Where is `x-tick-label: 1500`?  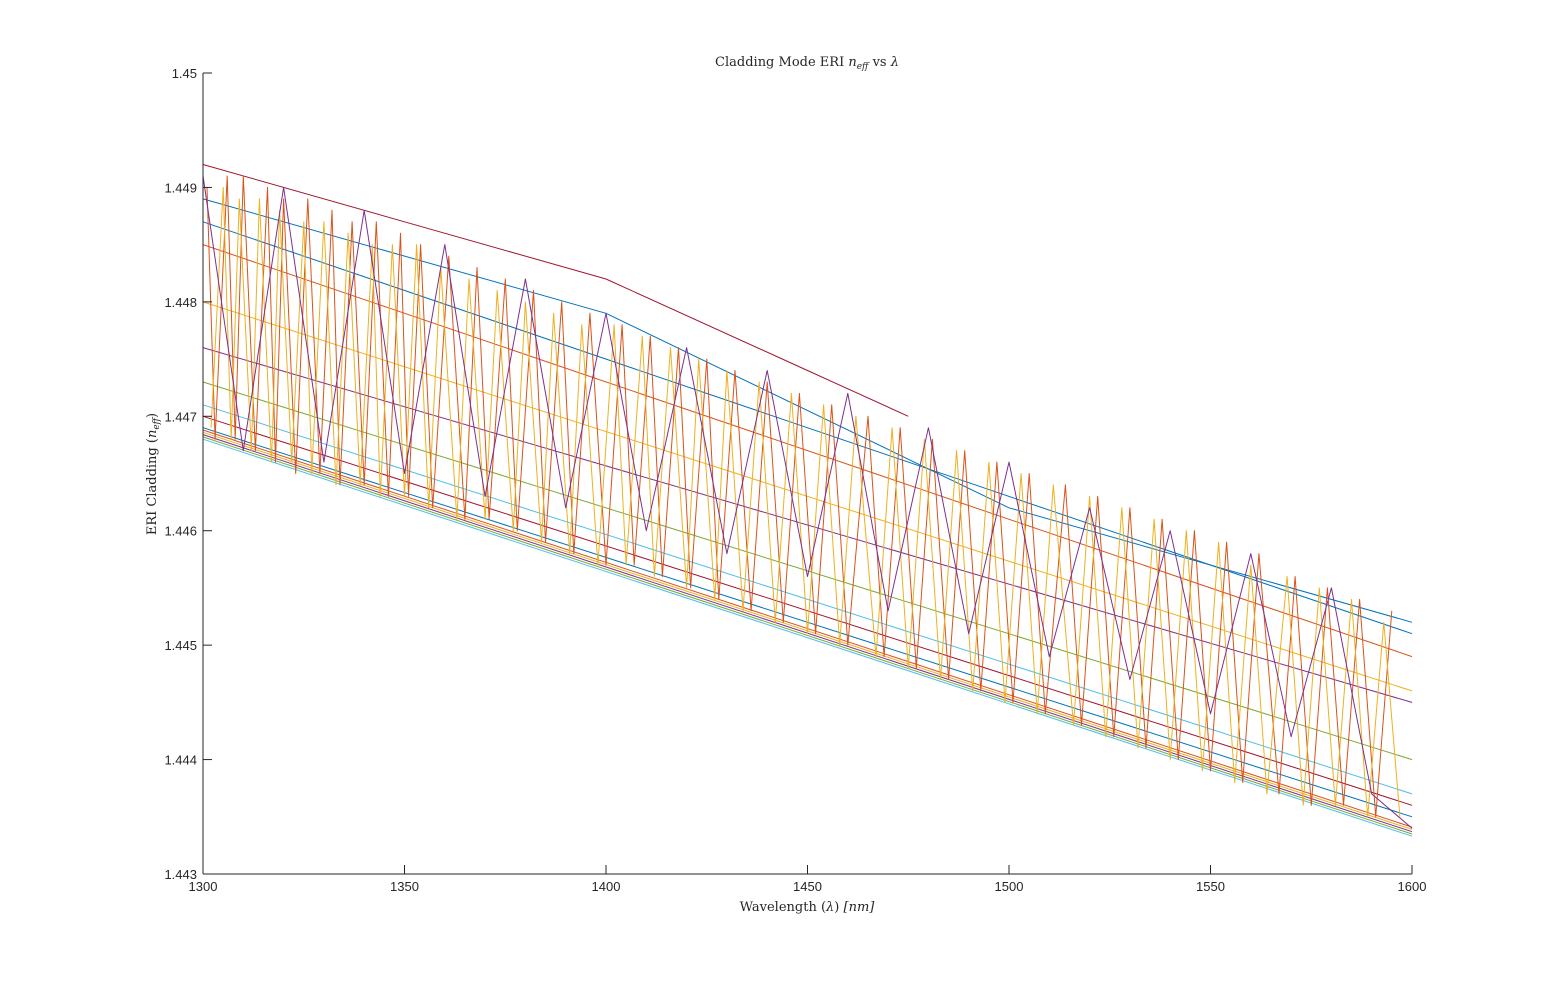 x-tick-label: 1500 is located at coordinates (1009, 886).